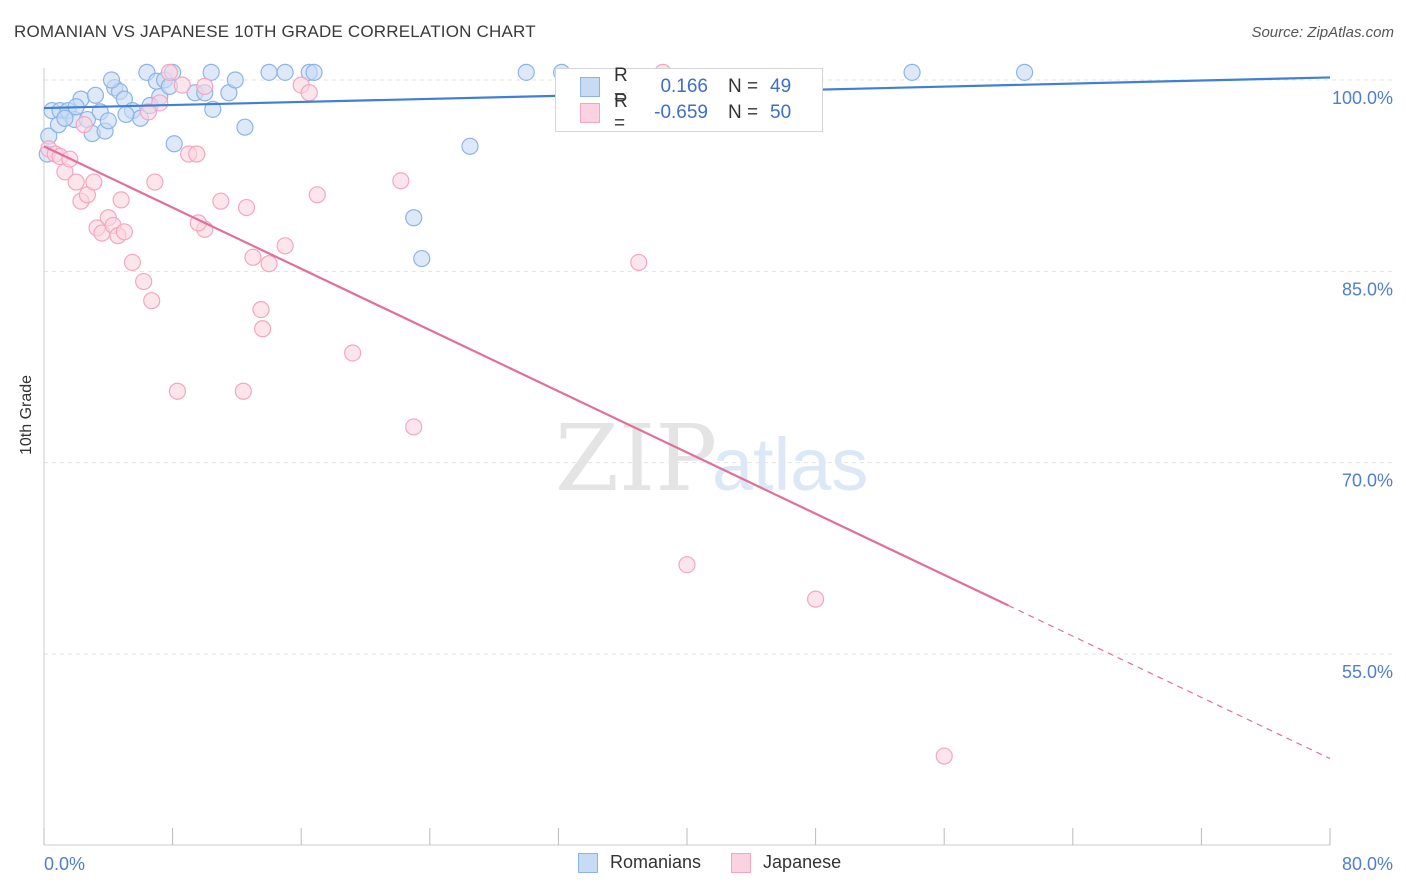 Image resolution: width=1406 pixels, height=892 pixels. Describe the element at coordinates (724, 862) in the screenshot. I see `series-legend: Romanians Japanese` at that location.